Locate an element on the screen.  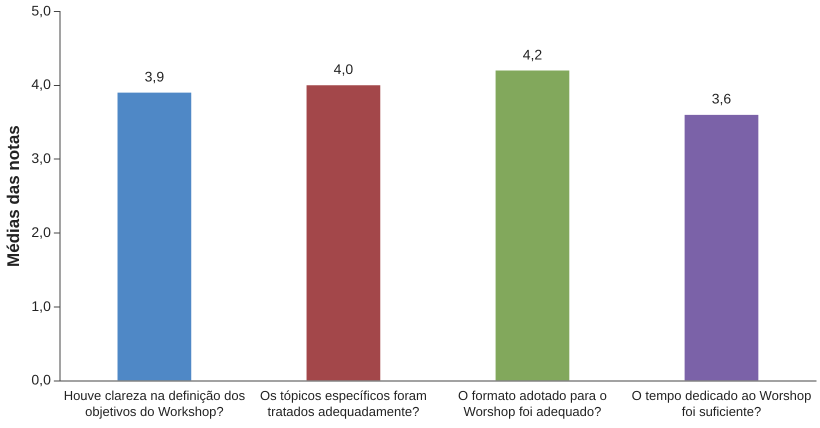
y-tick-label: 0,0 is located at coordinates (41, 380).